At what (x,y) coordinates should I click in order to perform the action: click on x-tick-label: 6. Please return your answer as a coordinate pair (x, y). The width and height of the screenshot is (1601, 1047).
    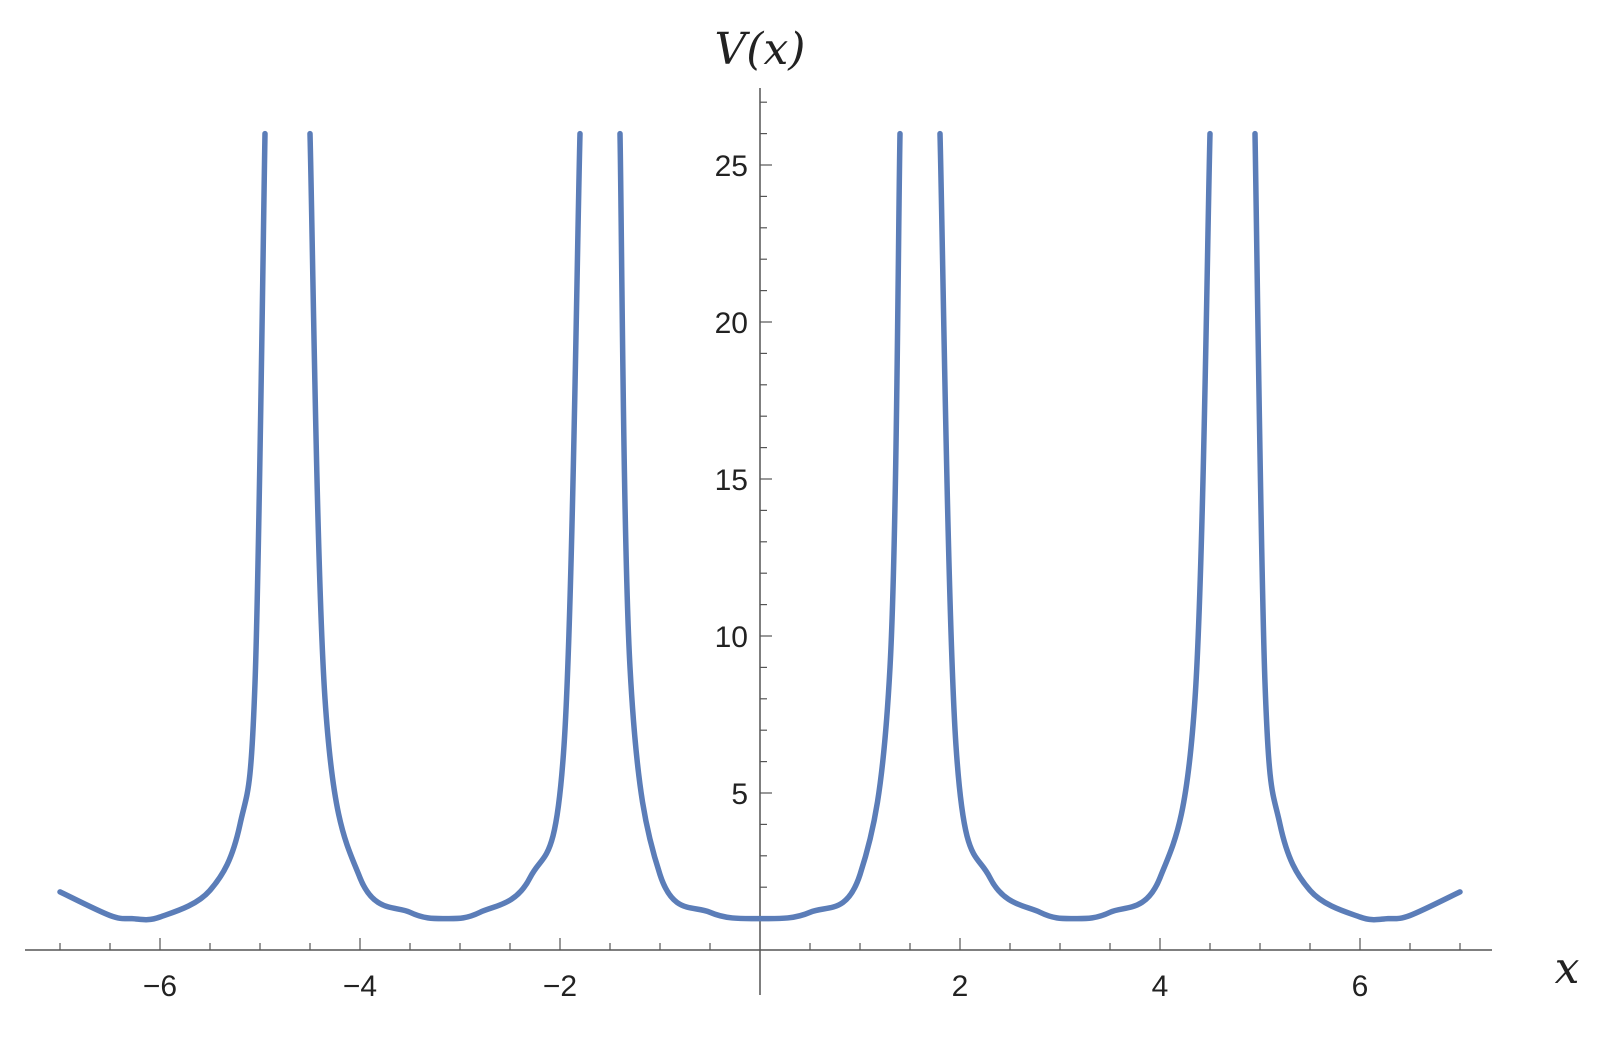
    Looking at the image, I should click on (1360, 986).